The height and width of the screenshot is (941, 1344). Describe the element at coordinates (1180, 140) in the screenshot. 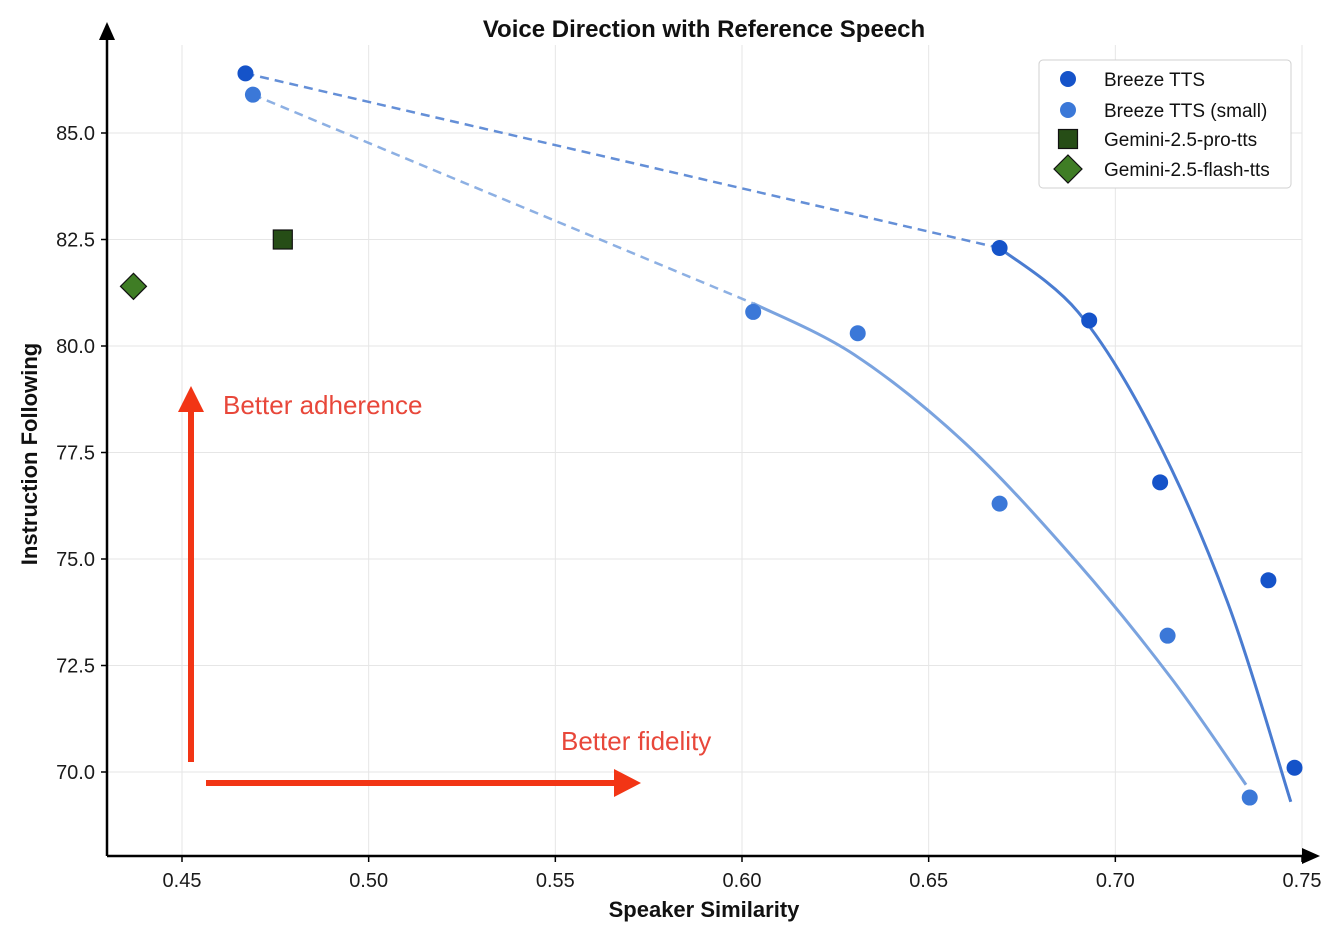

I see `legend-label: Gemini-2.5-pro-tts` at that location.